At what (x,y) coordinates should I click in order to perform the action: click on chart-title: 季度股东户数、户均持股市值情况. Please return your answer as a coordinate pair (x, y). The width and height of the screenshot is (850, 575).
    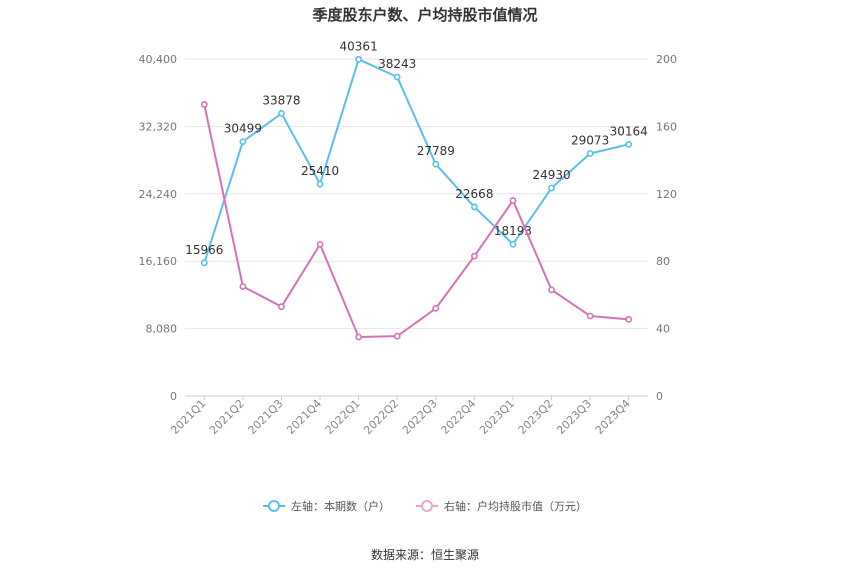
    Looking at the image, I should click on (425, 15).